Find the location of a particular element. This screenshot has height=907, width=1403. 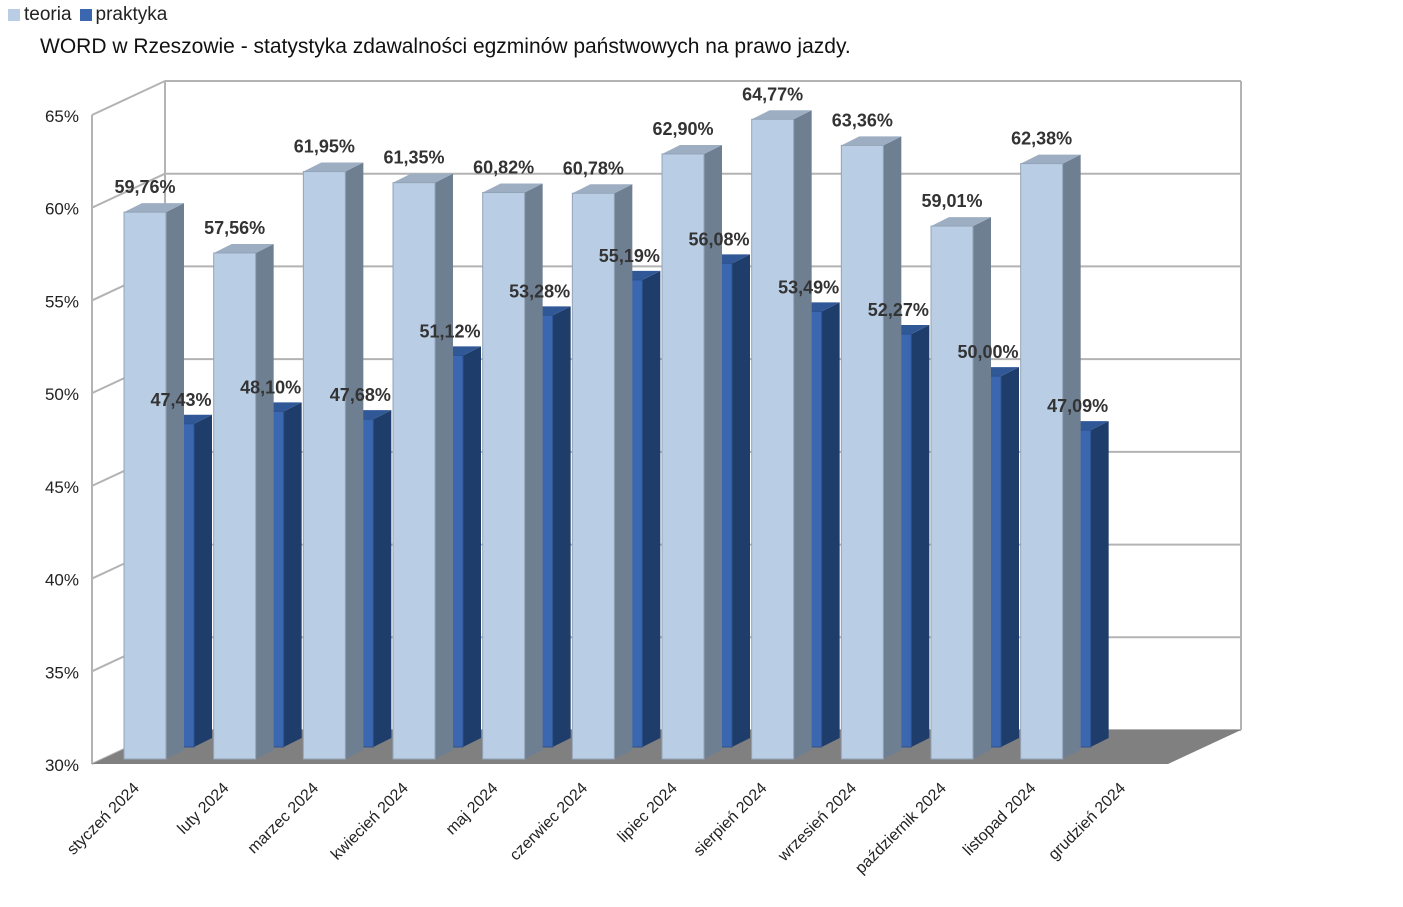

y-tick-label: 65% is located at coordinates (62, 116).